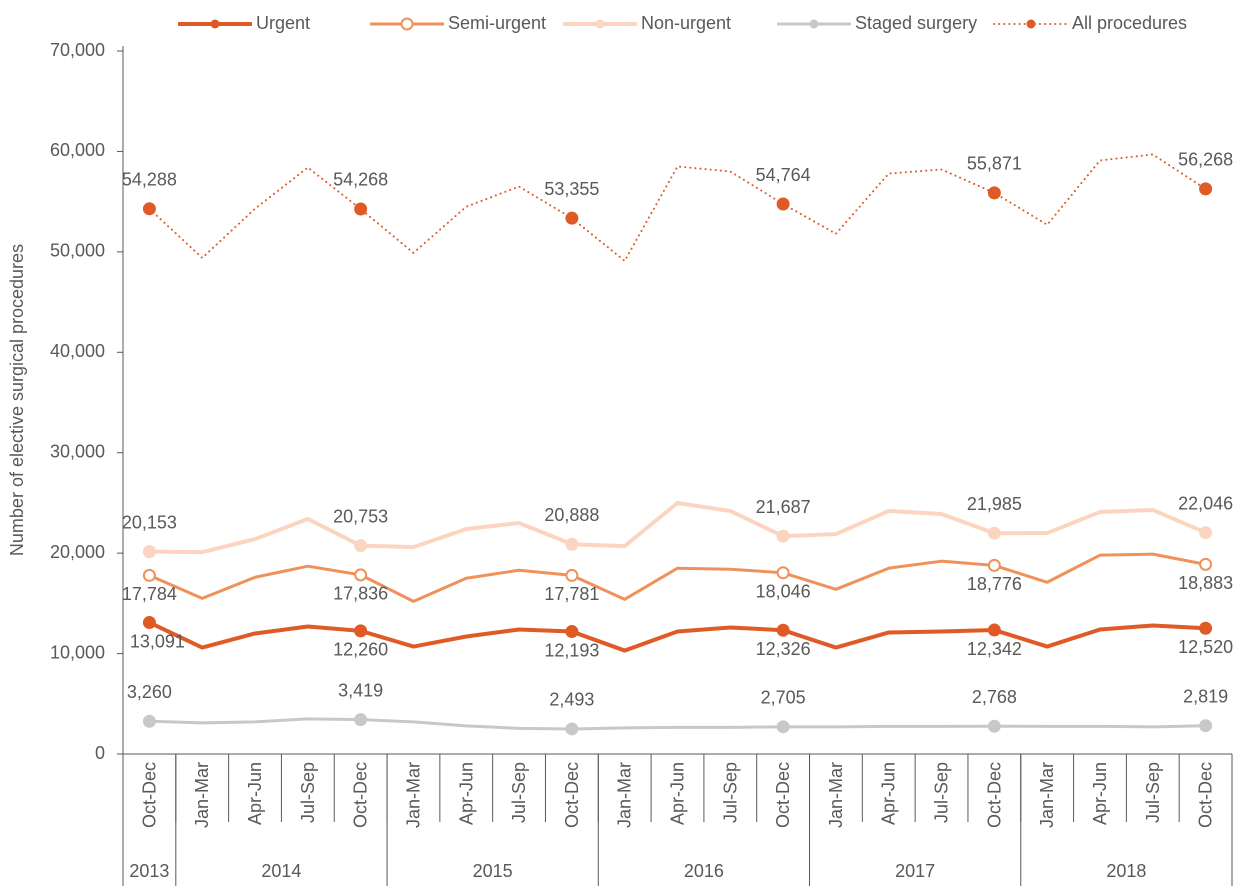 This screenshot has width=1256, height=886. I want to click on data-label: 13,091, so click(157, 641).